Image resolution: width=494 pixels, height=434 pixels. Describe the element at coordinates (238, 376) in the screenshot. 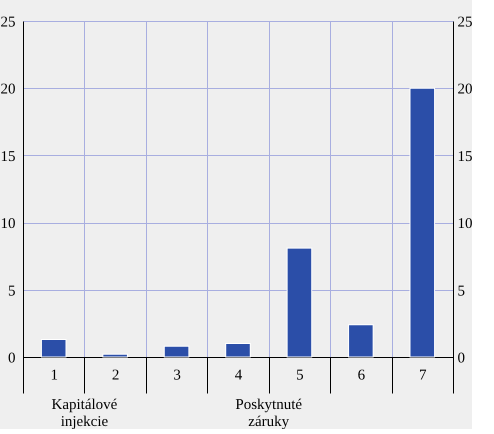

I see `x-tick-label: 4` at that location.